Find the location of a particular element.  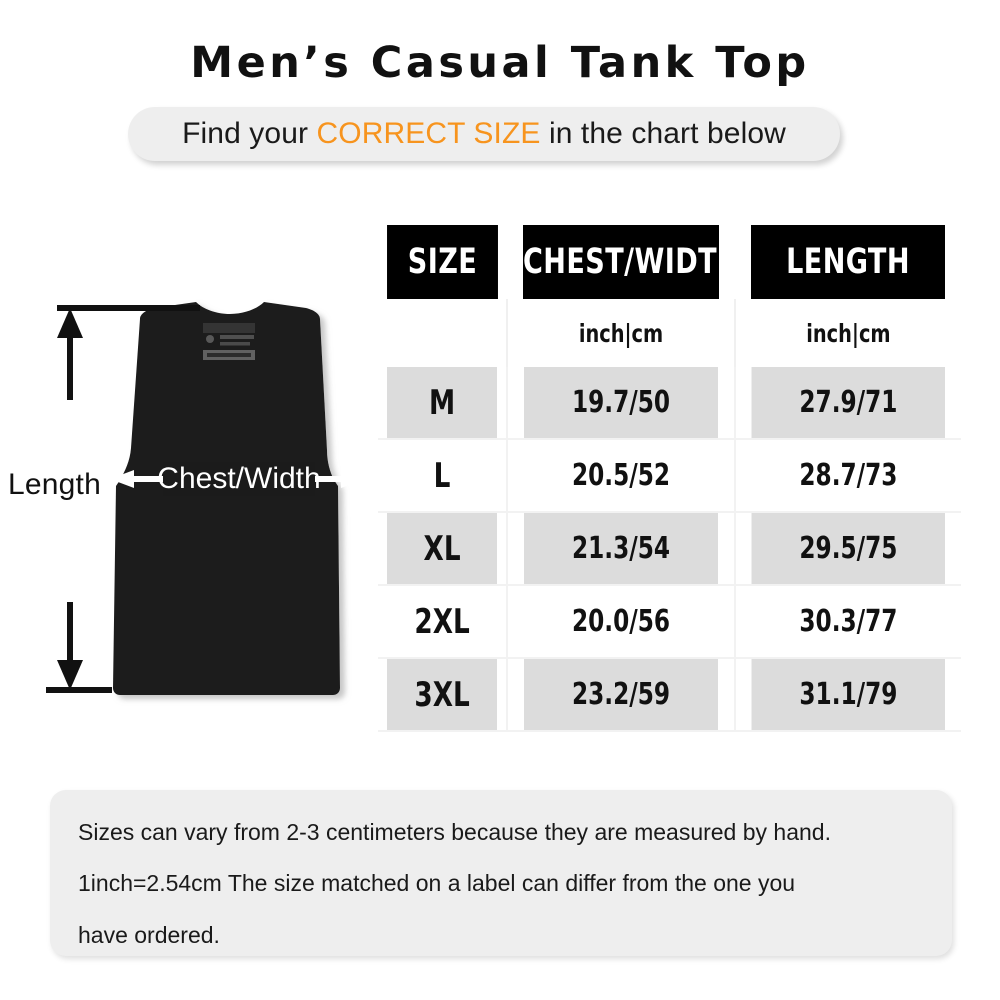

table-row: 3XL 23.2/59 31.1/79 is located at coordinates (669, 695).